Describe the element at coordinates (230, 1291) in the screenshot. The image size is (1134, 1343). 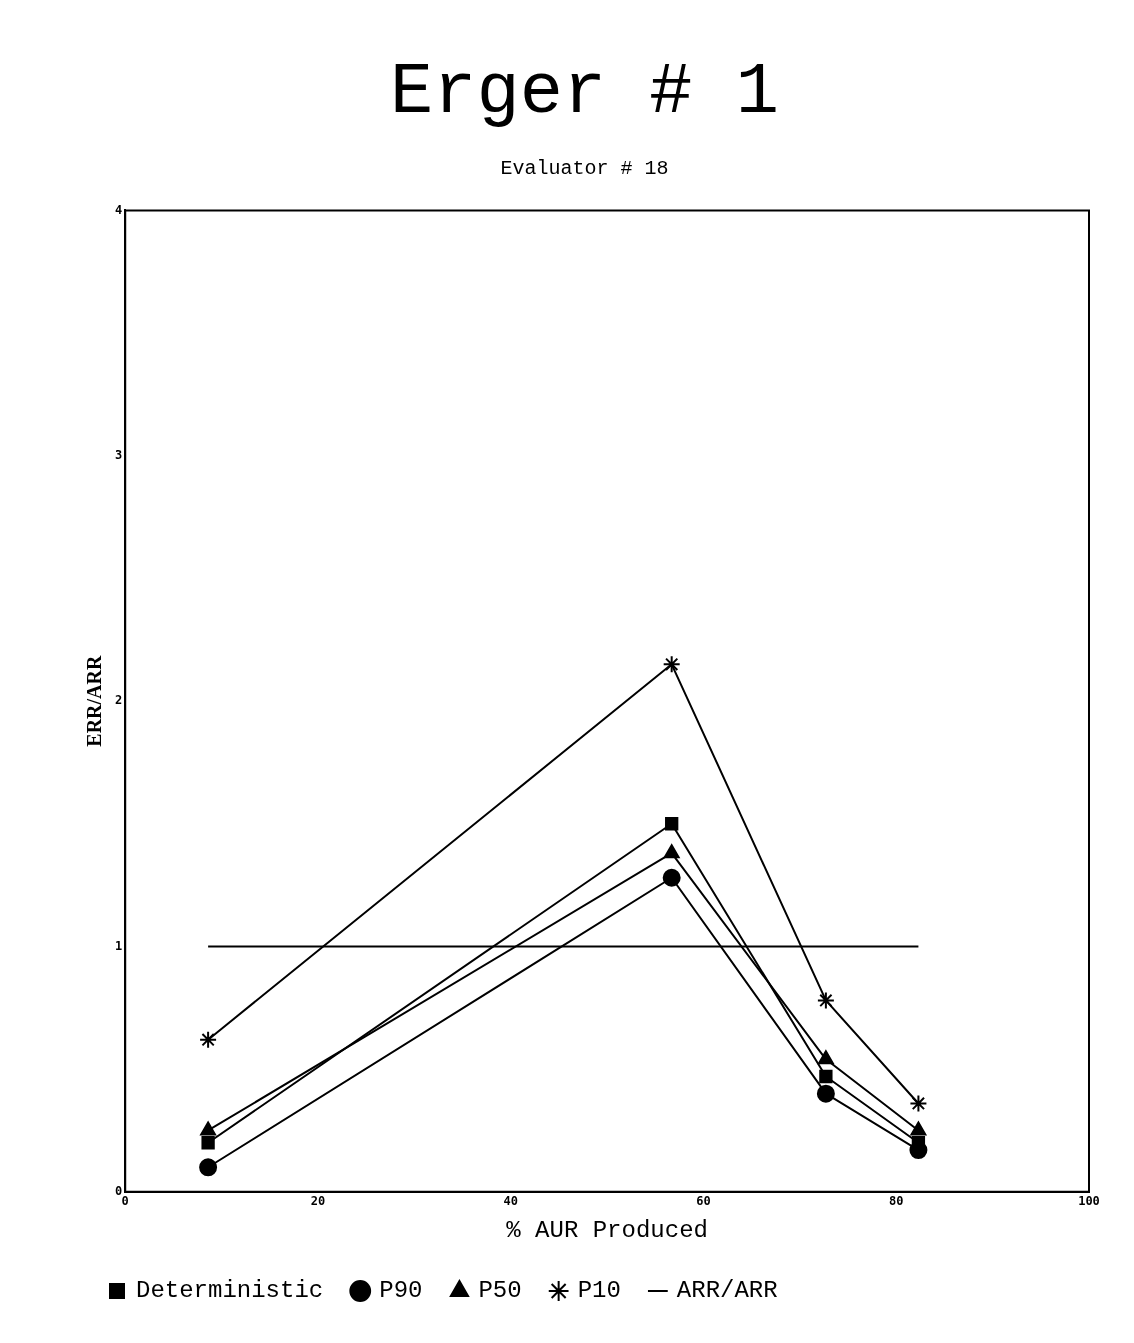
I see `legend-label: Deterministic` at that location.